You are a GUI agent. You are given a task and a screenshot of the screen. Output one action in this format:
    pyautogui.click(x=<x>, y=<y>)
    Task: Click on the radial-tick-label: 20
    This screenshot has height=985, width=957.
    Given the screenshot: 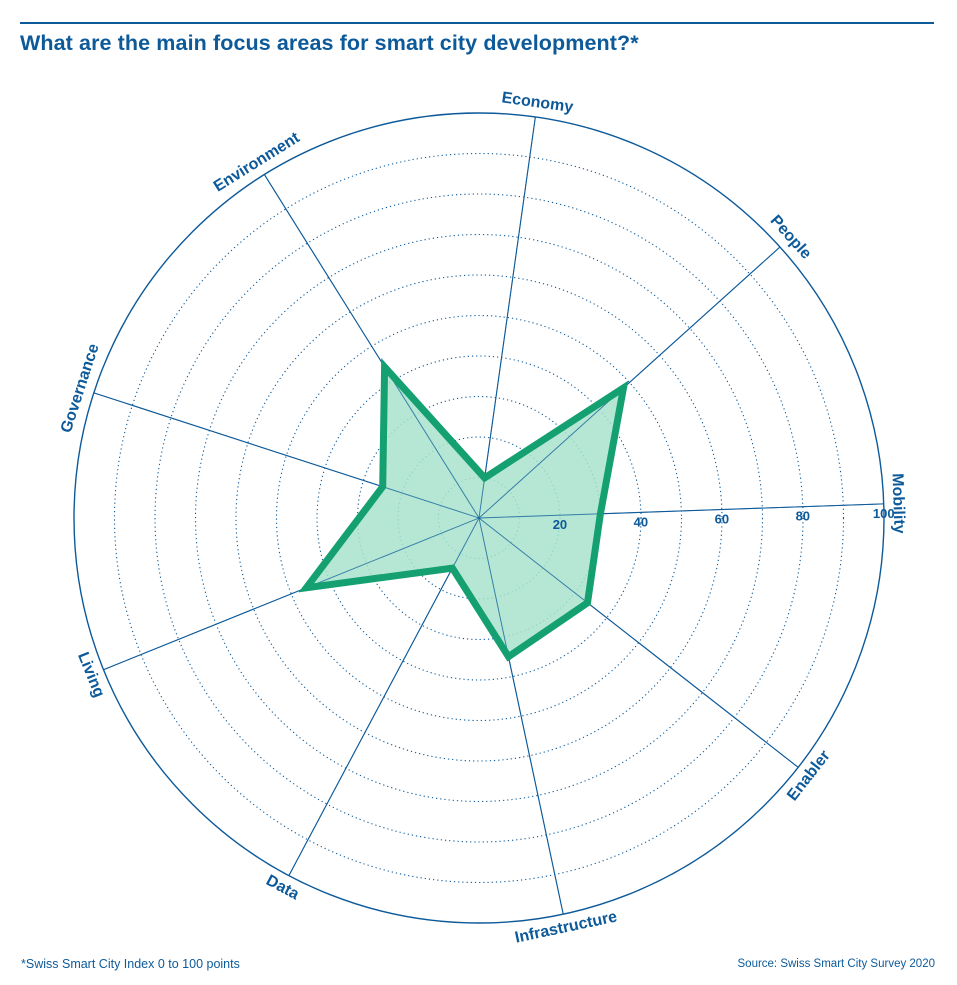 What is the action you would take?
    pyautogui.click(x=560, y=524)
    